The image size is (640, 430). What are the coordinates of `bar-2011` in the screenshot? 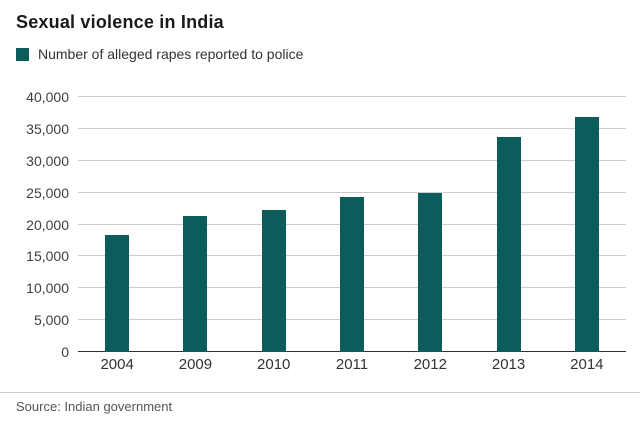 It's located at (352, 274).